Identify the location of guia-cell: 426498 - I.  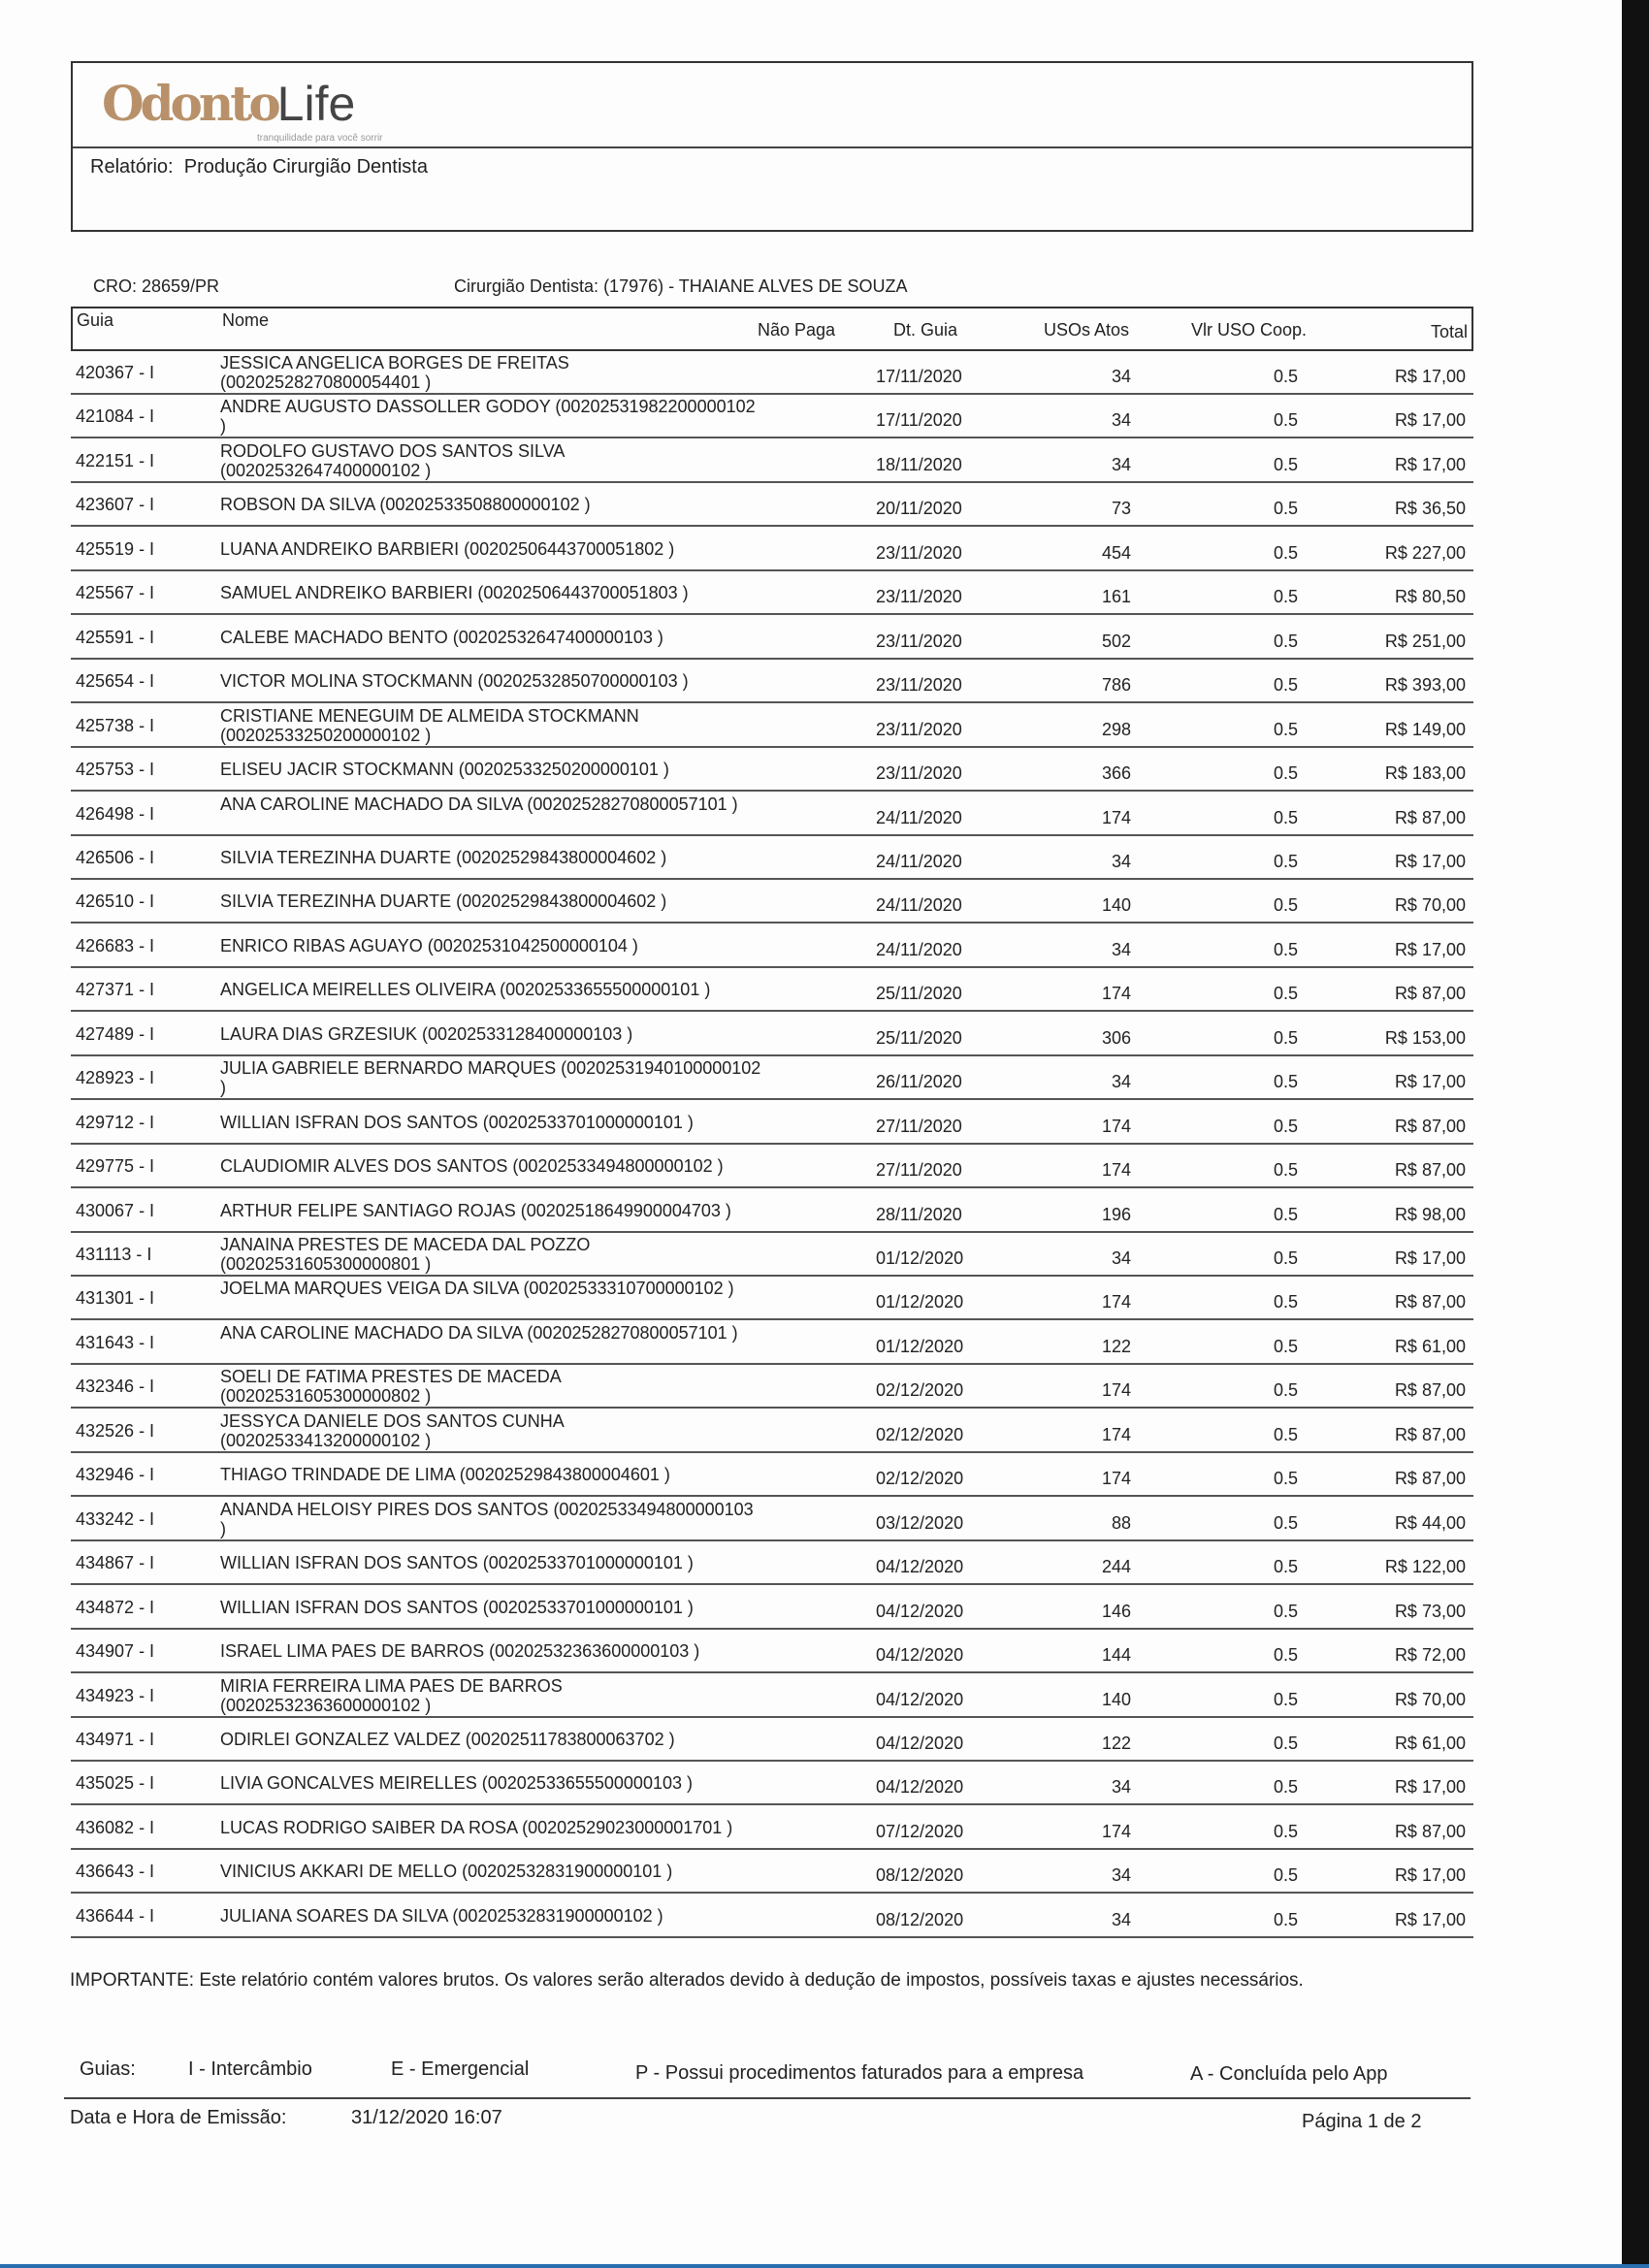
(115, 813).